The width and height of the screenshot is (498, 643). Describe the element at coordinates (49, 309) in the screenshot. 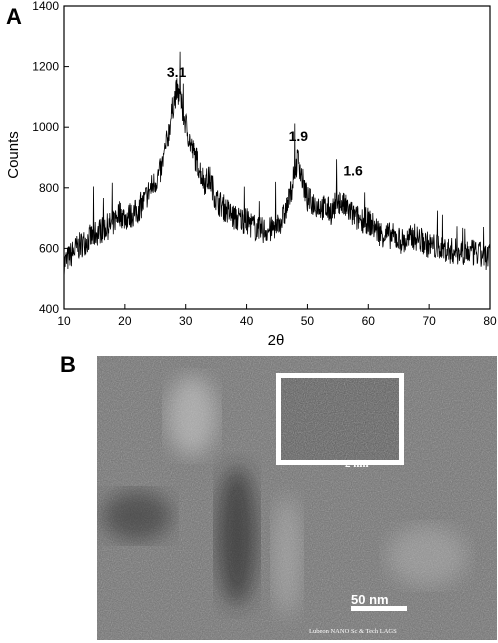

I see `y-tick-label: 400` at that location.